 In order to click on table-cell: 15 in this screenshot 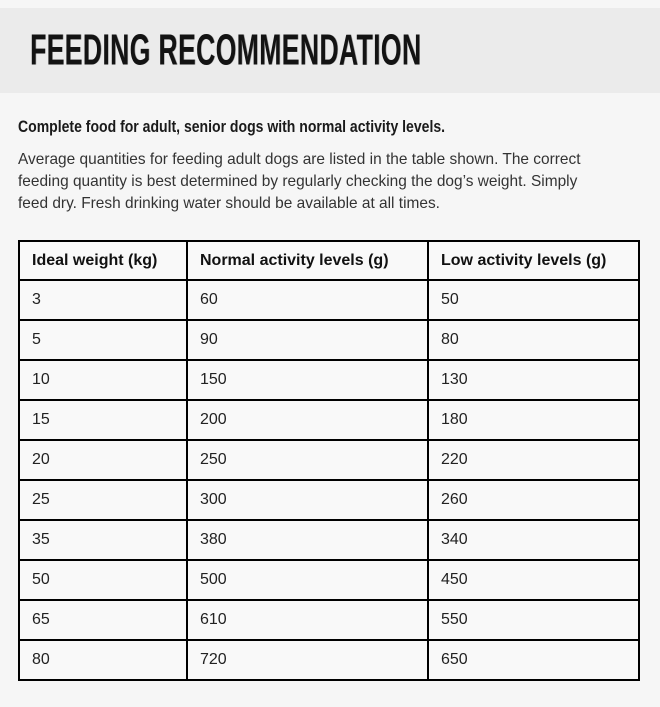, I will do `click(103, 420)`.